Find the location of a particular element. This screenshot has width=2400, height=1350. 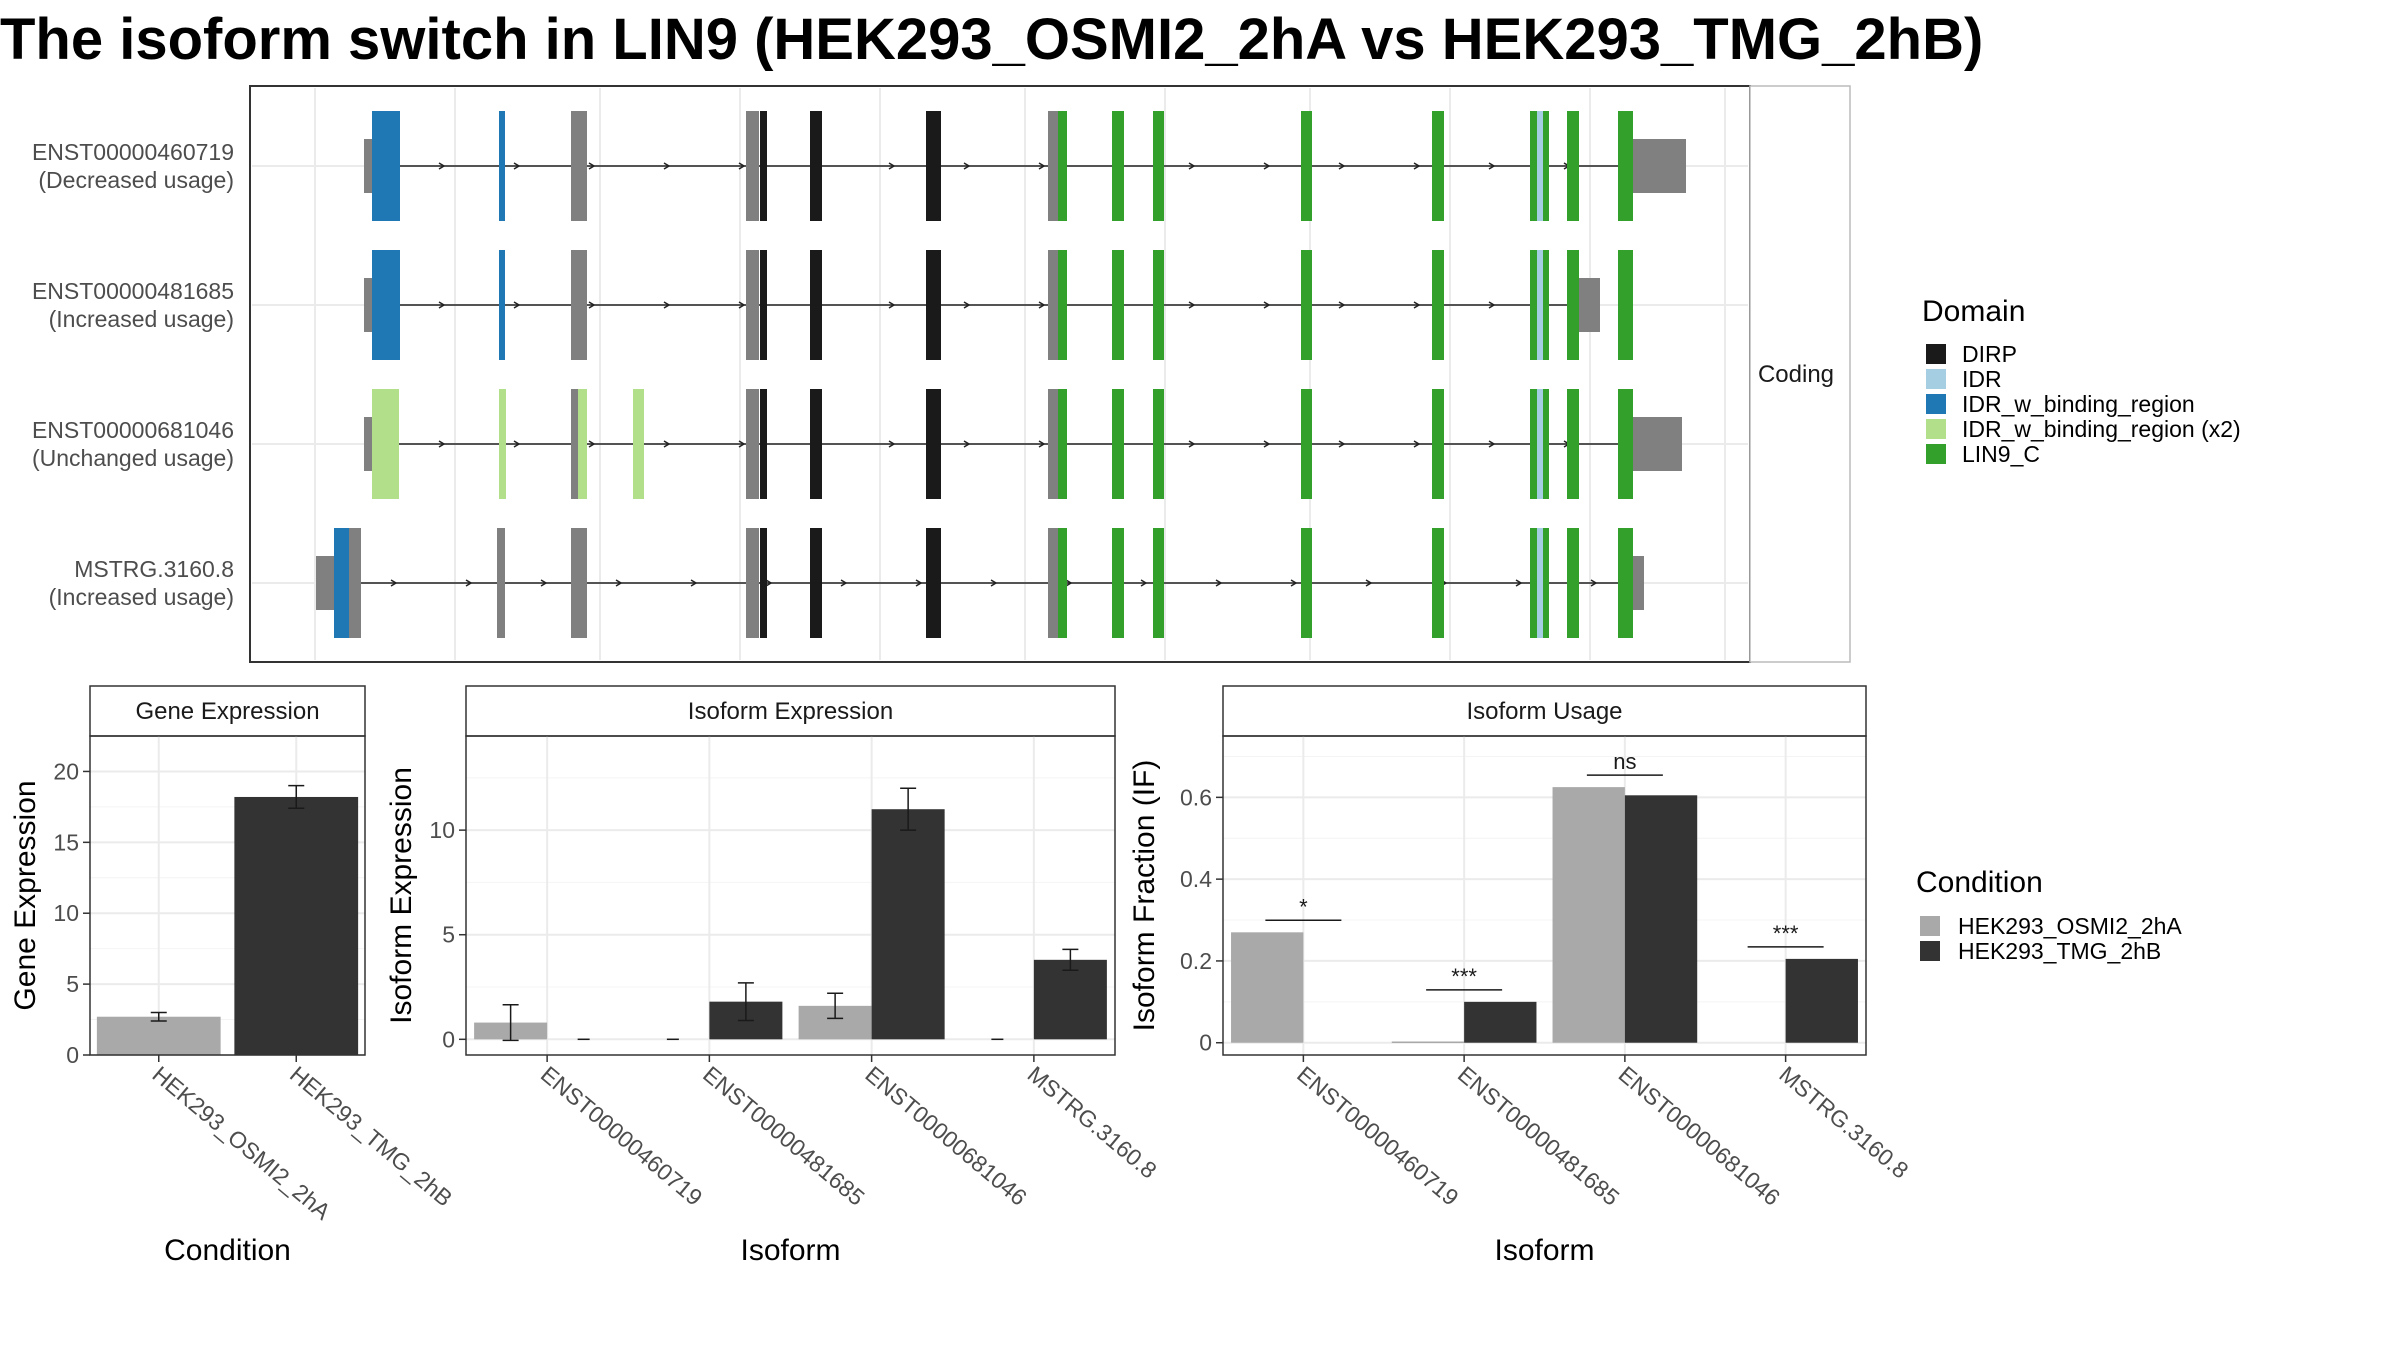

x-tick-label: ENST00000681046 is located at coordinates (1700, 1136).